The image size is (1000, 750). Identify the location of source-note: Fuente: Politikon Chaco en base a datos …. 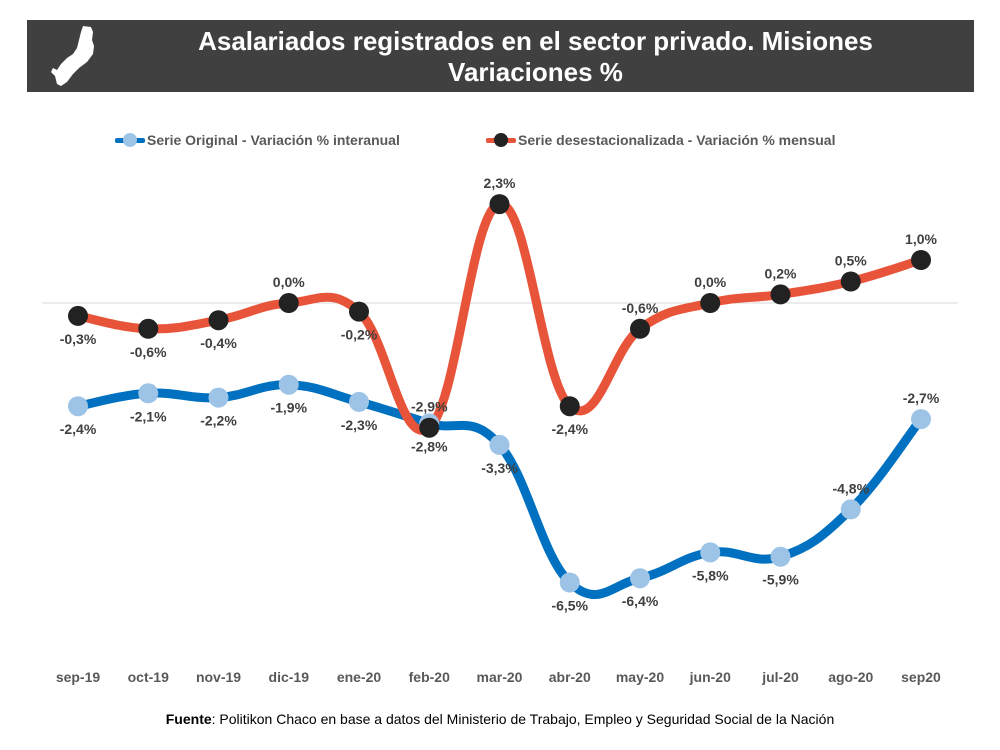
(500, 719).